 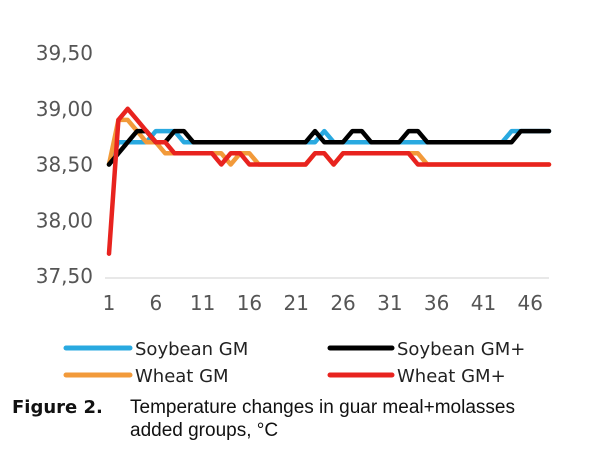 What do you see at coordinates (57, 407) in the screenshot?
I see `caption-label: Figure 2.` at bounding box center [57, 407].